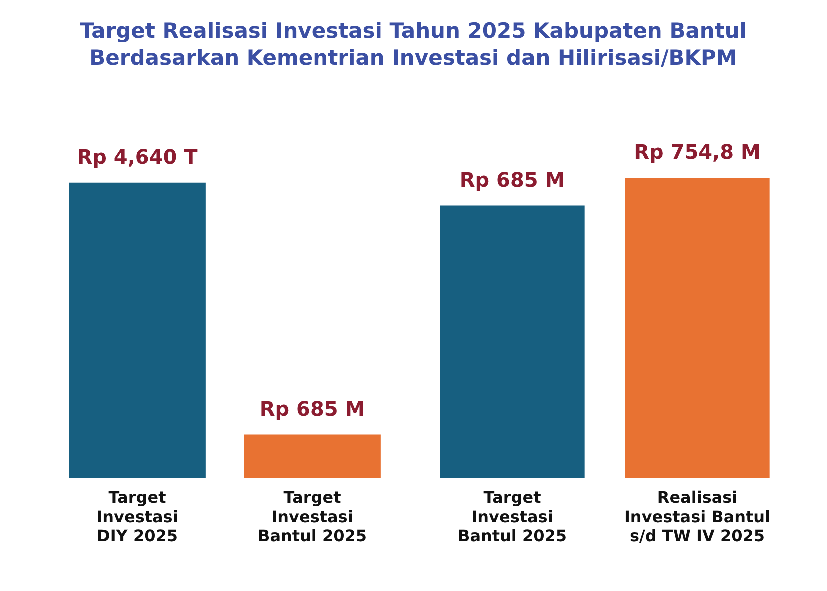 This screenshot has width=827, height=591. I want to click on x-tick-label: Realisasi Investasi Bantul s/d TW IV 2025, so click(697, 517).